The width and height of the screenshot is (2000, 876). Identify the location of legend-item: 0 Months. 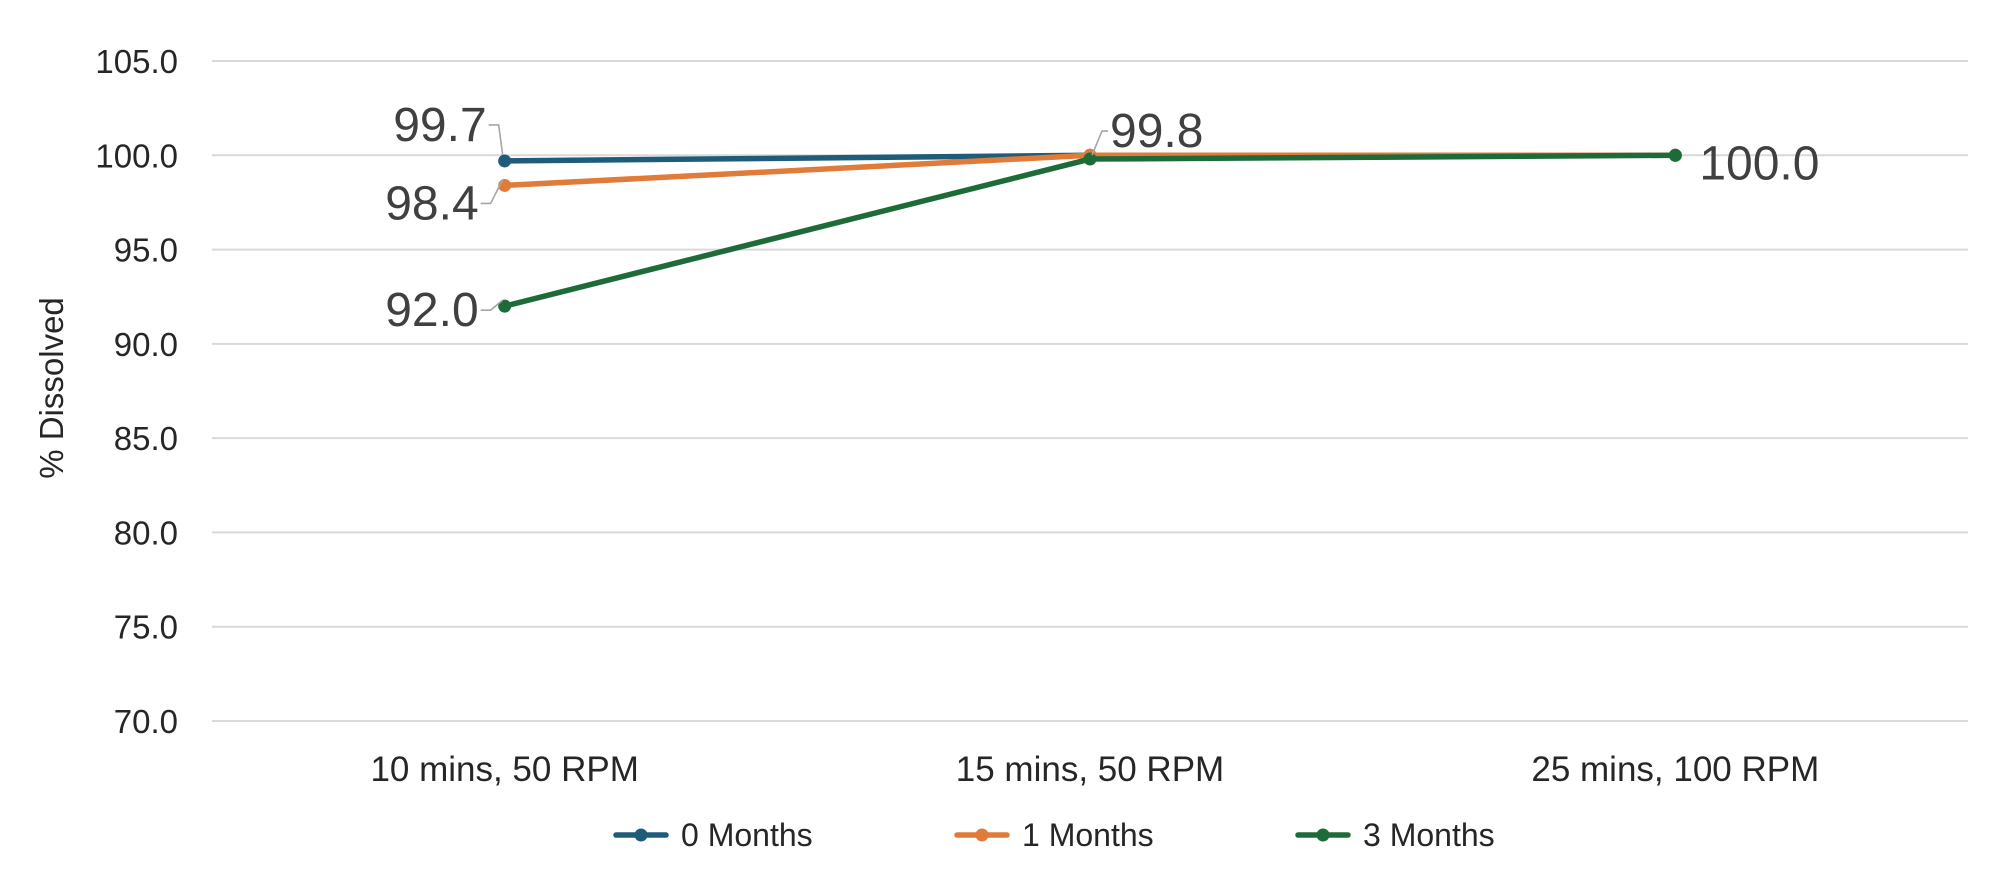
(713, 835).